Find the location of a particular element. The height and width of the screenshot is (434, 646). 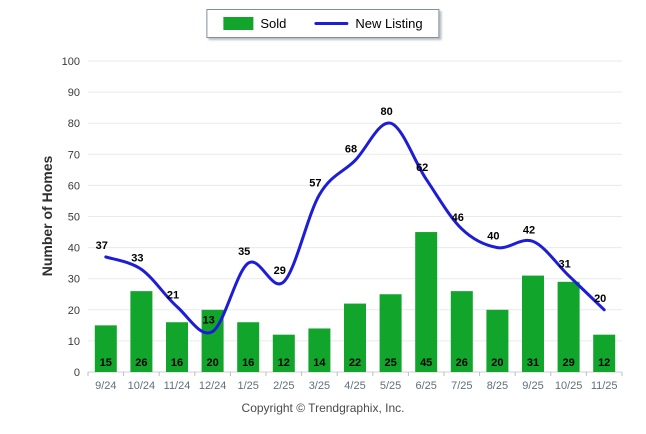

new-listing-label: 46 is located at coordinates (458, 218).